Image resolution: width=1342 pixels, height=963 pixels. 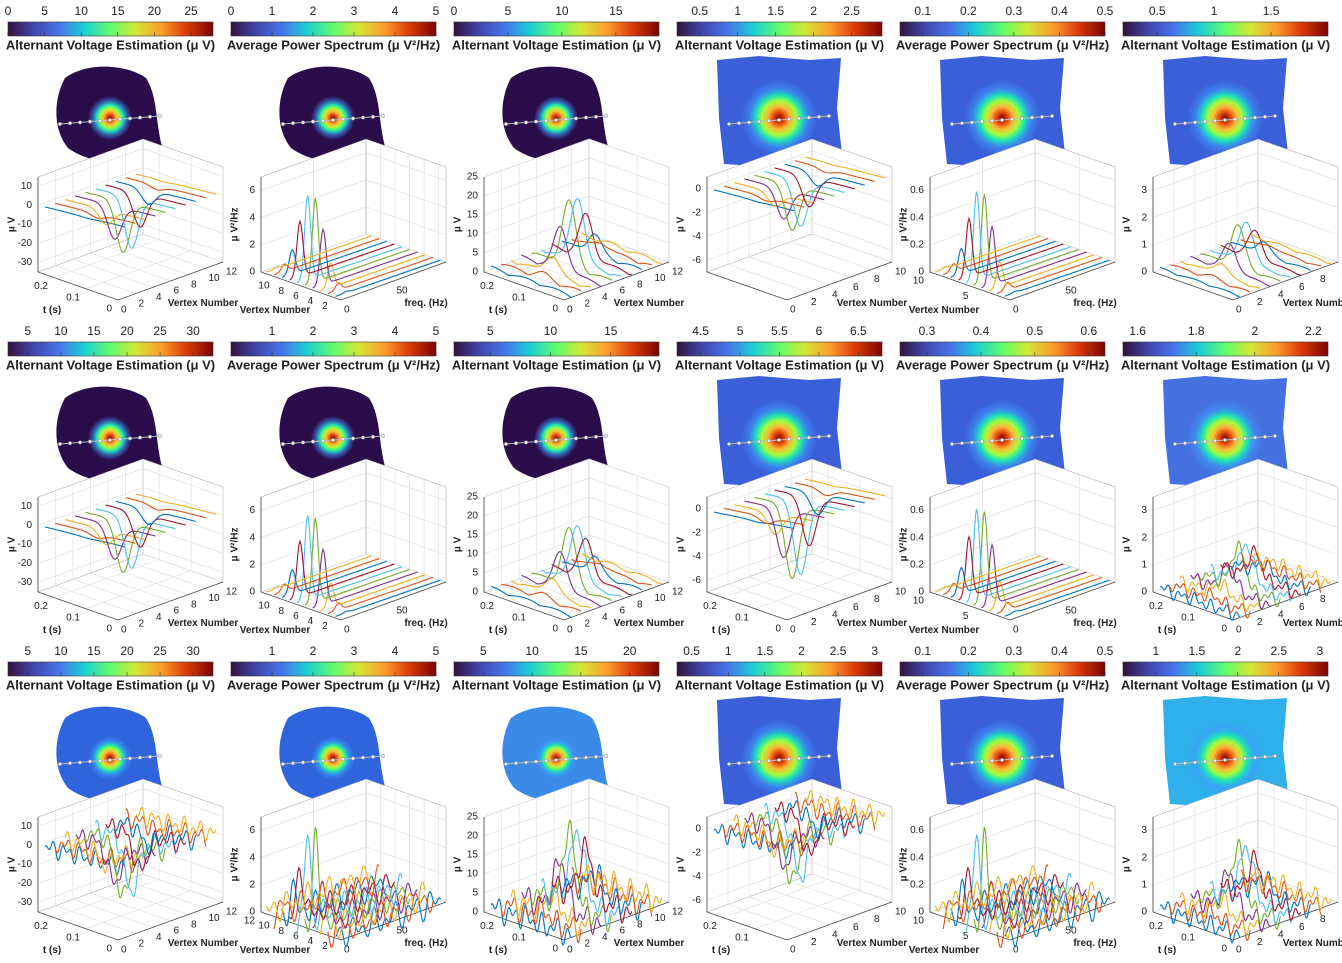 I want to click on y-tick-label: 50, so click(x=403, y=931).